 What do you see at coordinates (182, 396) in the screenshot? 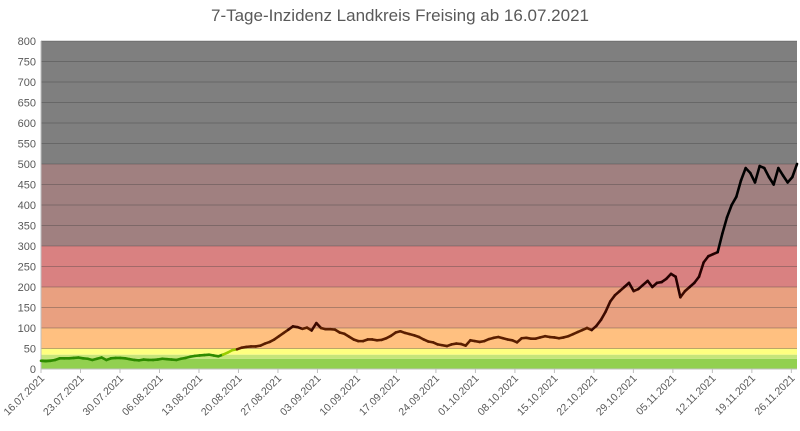
I see `x-tick-label: 13.08.2021` at bounding box center [182, 396].